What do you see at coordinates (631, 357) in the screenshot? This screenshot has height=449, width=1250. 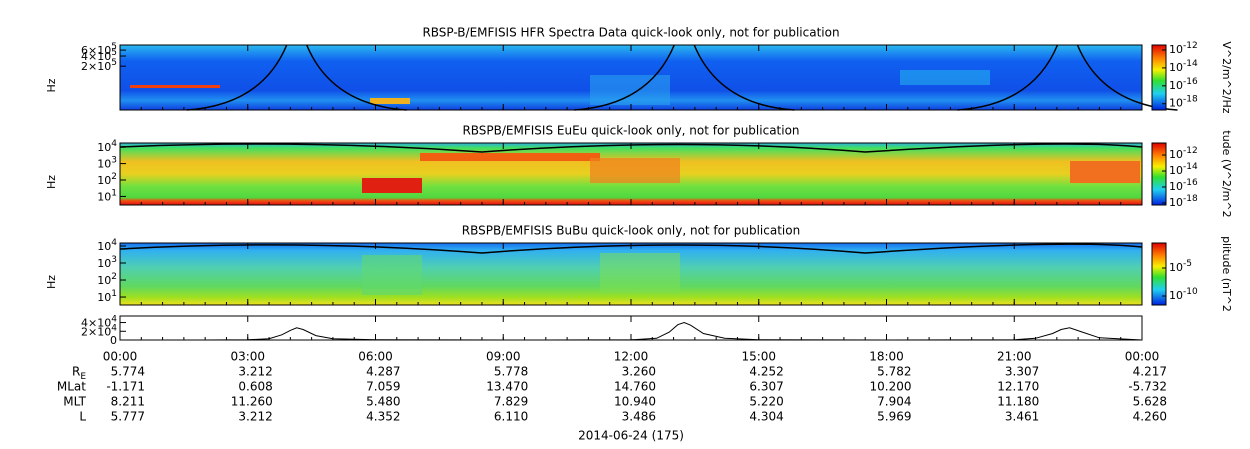 I see `x-tick-label: 12:00` at bounding box center [631, 357].